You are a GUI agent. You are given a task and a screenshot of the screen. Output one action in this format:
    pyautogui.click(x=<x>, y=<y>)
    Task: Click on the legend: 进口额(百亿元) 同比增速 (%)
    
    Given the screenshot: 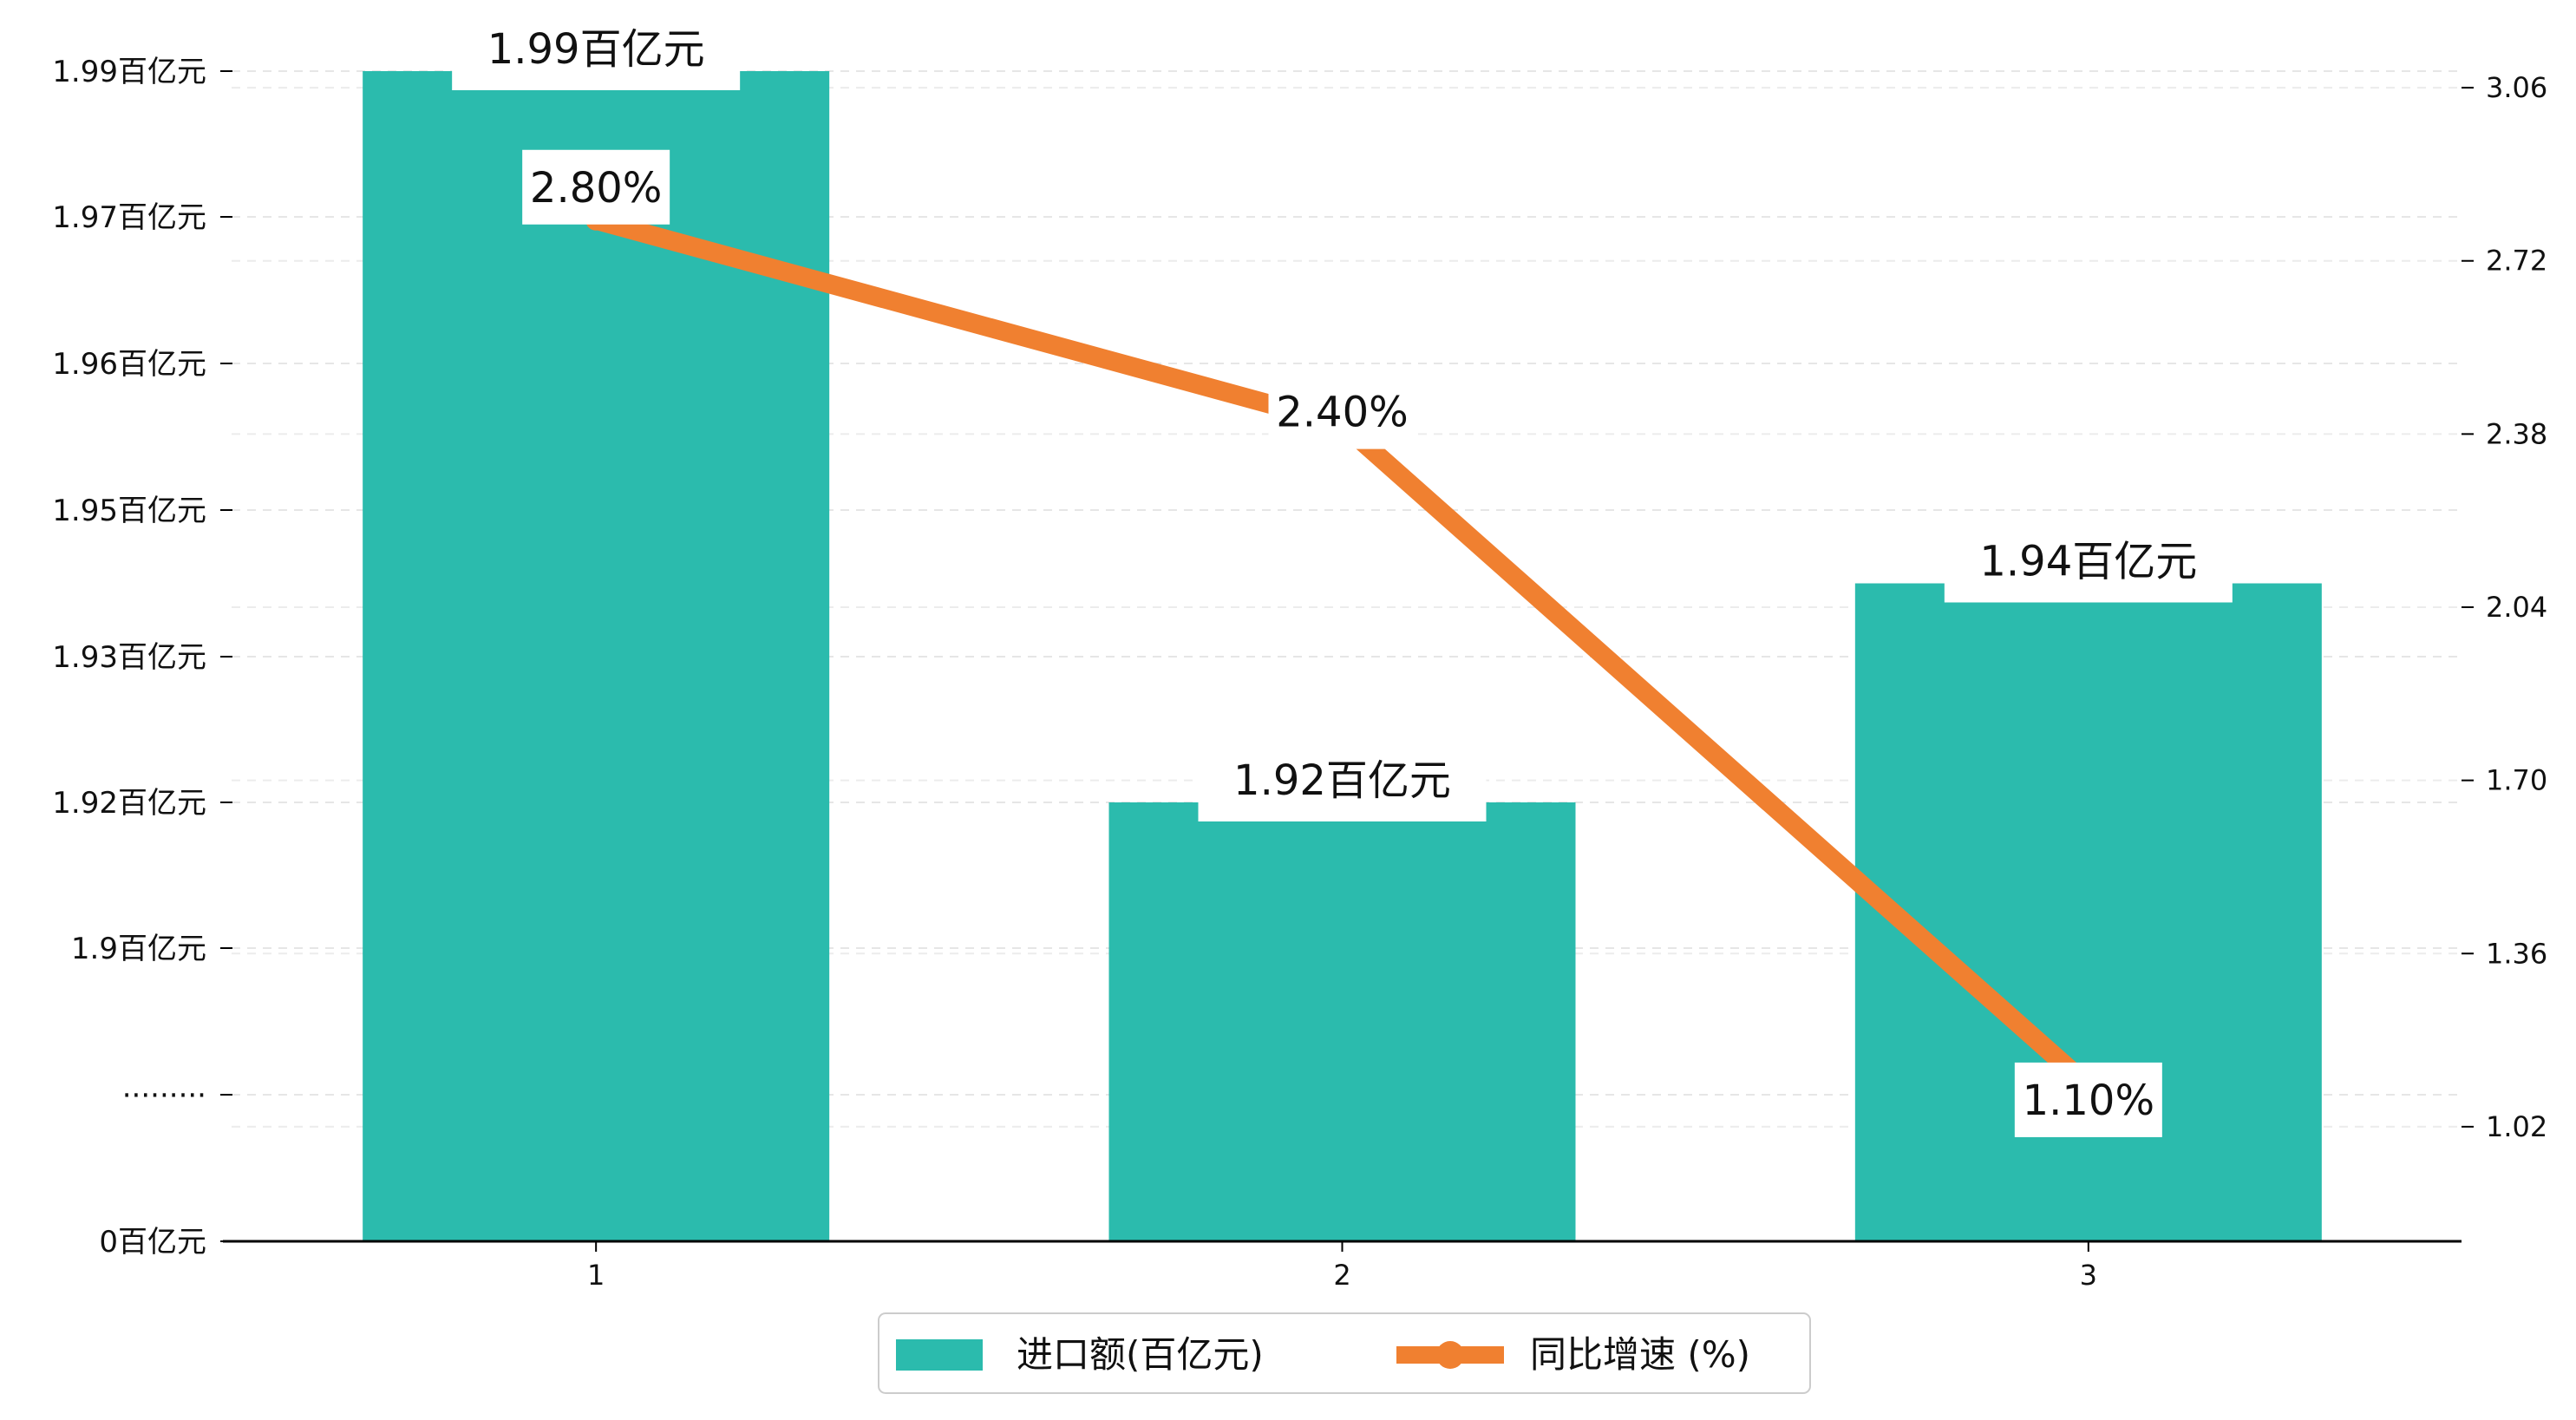 What is the action you would take?
    pyautogui.click(x=1344, y=1353)
    